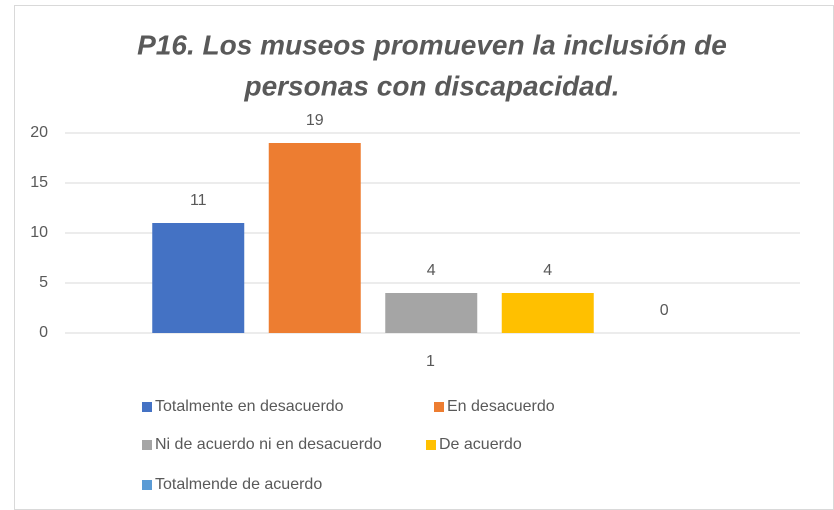  Describe the element at coordinates (198, 200) in the screenshot. I see `data-label: 11` at that location.